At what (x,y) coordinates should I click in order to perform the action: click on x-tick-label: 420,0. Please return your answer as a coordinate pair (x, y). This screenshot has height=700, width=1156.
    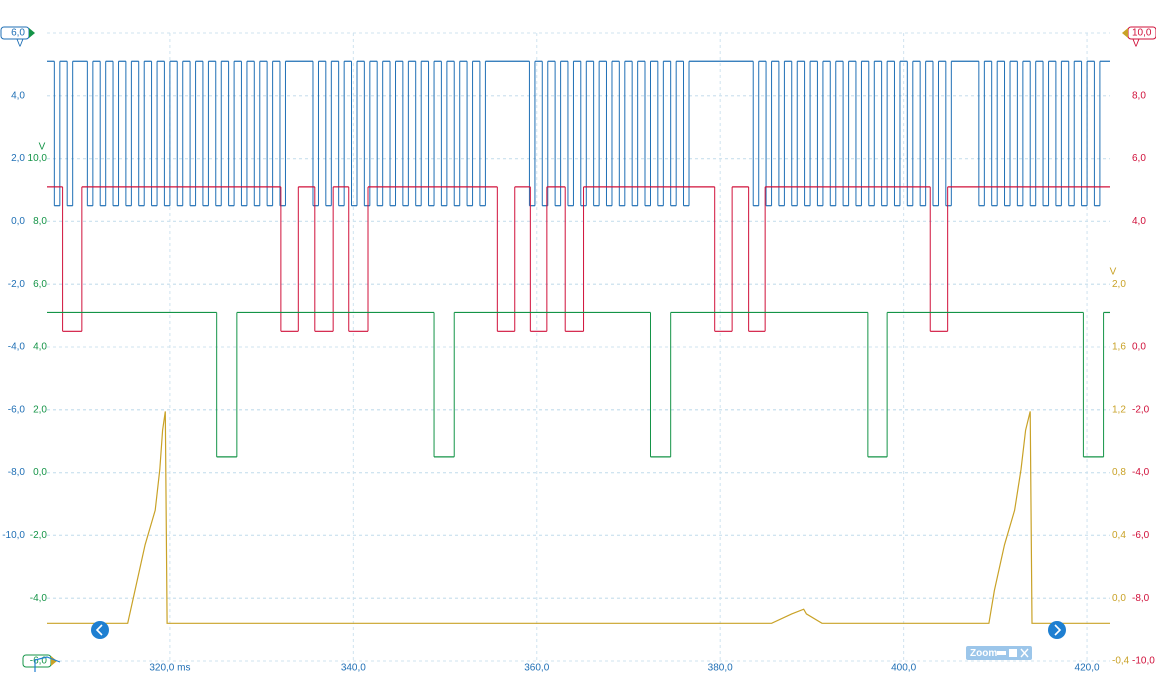
    Looking at the image, I should click on (1087, 668).